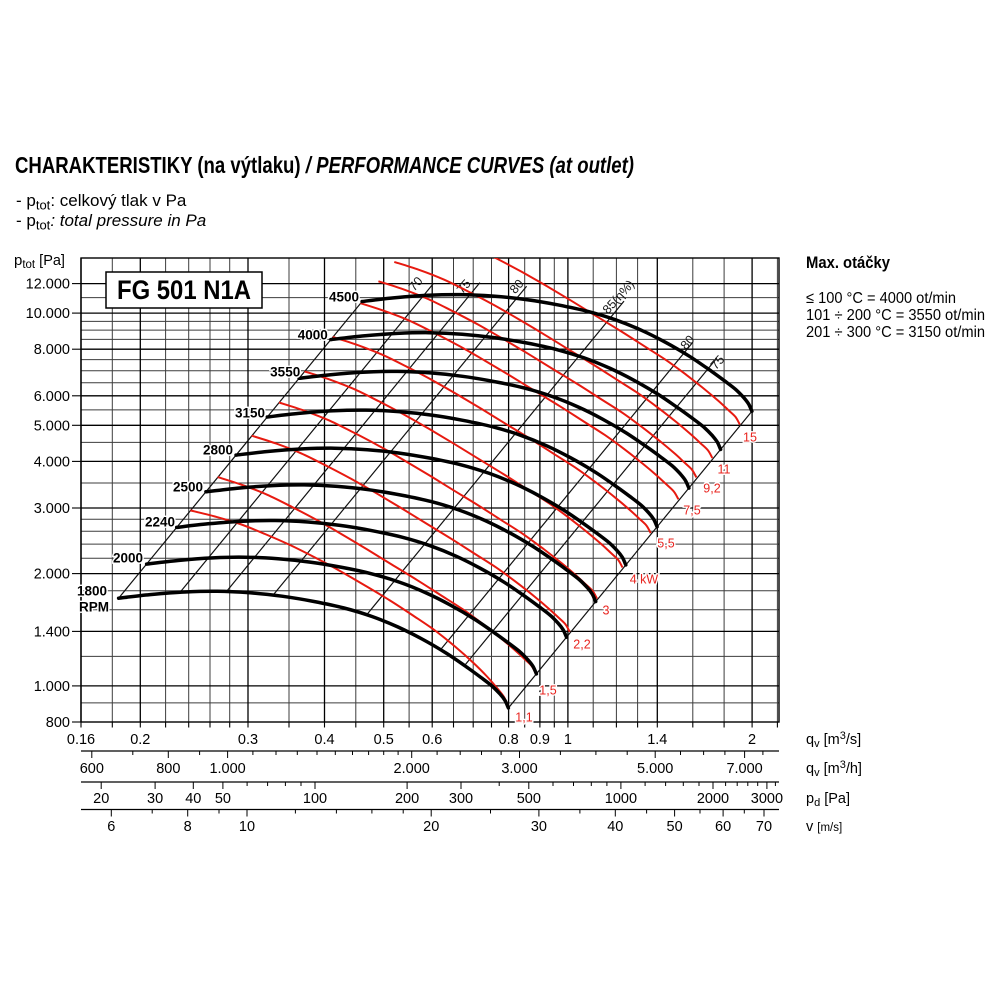 The image size is (1000, 1005). What do you see at coordinates (547, 690) in the screenshot?
I see `svg-text: 1,5` at bounding box center [547, 690].